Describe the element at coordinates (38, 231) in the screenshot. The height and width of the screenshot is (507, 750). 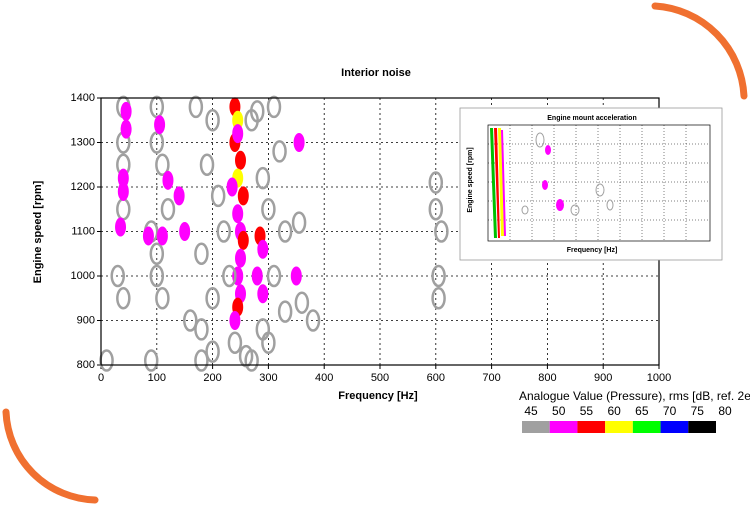
I see `y-axis-label: Engine speed [rpm]` at that location.